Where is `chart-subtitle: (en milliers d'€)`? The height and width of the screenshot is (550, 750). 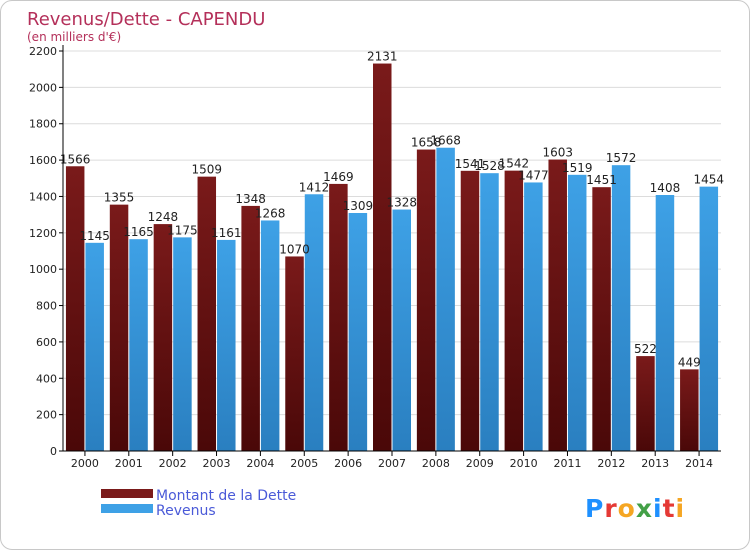 chart-subtitle: (en milliers d'€) is located at coordinates (74, 37).